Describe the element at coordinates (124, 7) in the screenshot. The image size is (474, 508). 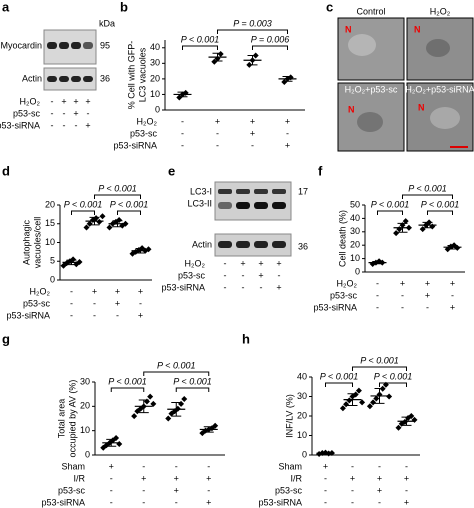
I see `panel-letter: b` at that location.